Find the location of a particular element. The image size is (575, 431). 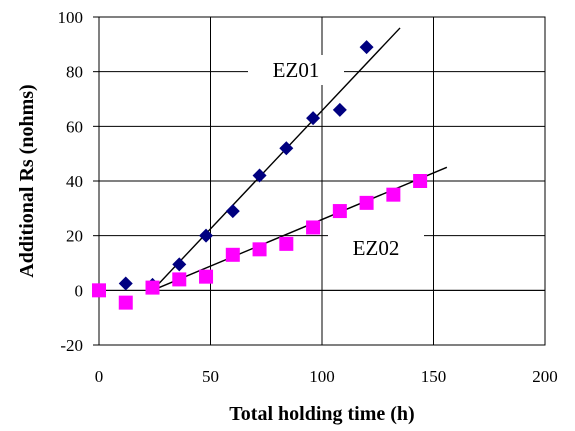

y-tick-label: 60 is located at coordinates (74, 126).